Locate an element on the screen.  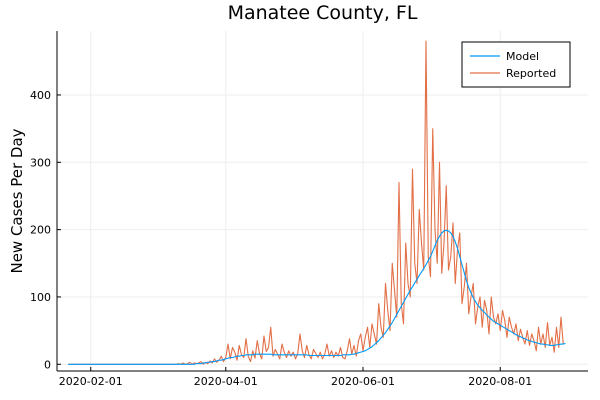
legend: Model Reported is located at coordinates (516, 64).